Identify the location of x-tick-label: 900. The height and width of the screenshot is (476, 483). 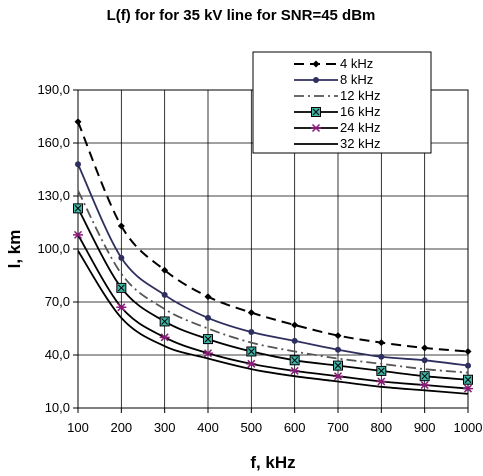
(425, 427).